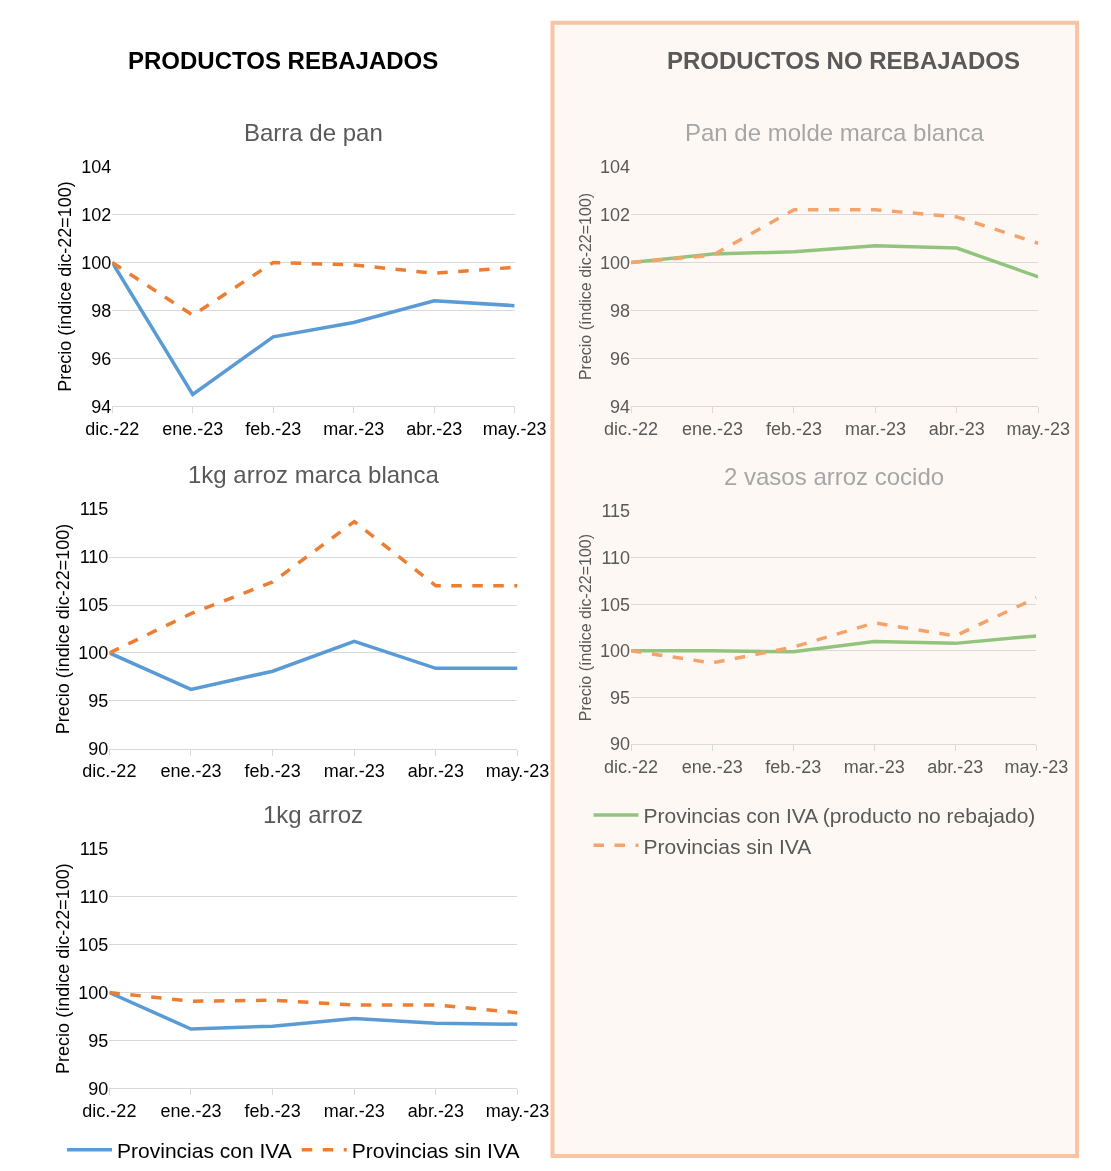  I want to click on chart-title: Pan de molde marca blanca, so click(835, 132).